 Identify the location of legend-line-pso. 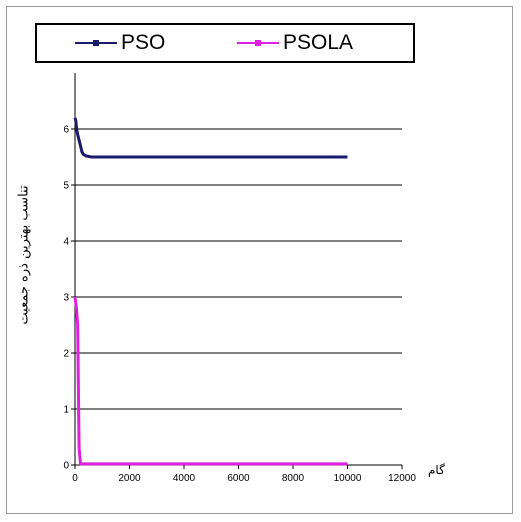
(96, 43).